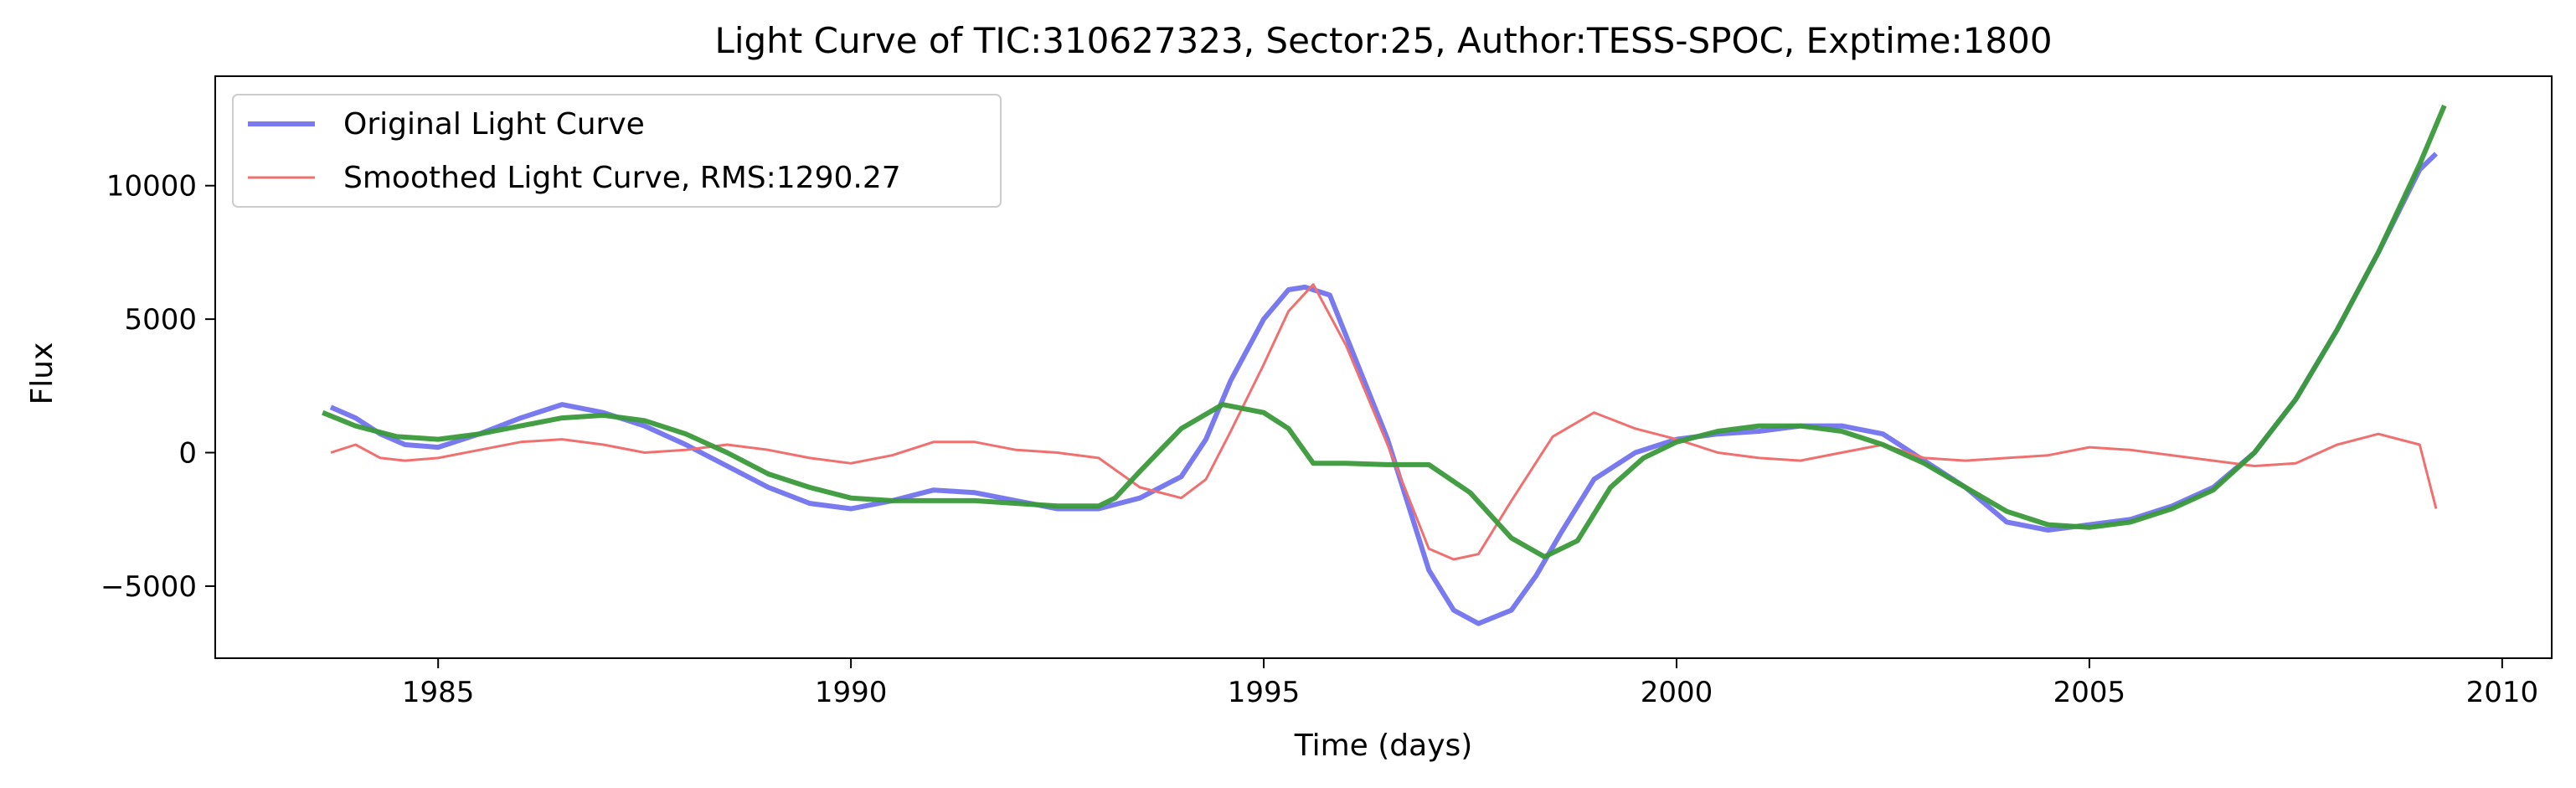 Image resolution: width=2576 pixels, height=788 pixels. Describe the element at coordinates (157, 387) in the screenshot. I see `y-axis: −5000 0 5000 10000` at that location.